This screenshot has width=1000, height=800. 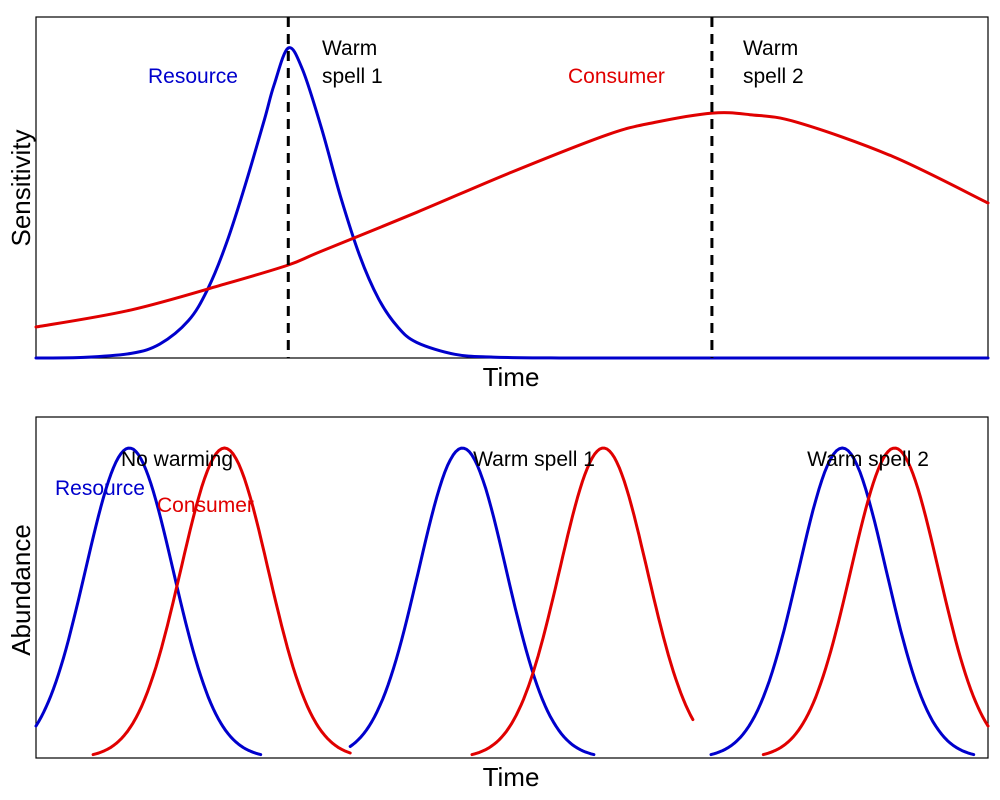 I want to click on warm-spell-2-panel-label: Warm spell 2, so click(x=868, y=459).